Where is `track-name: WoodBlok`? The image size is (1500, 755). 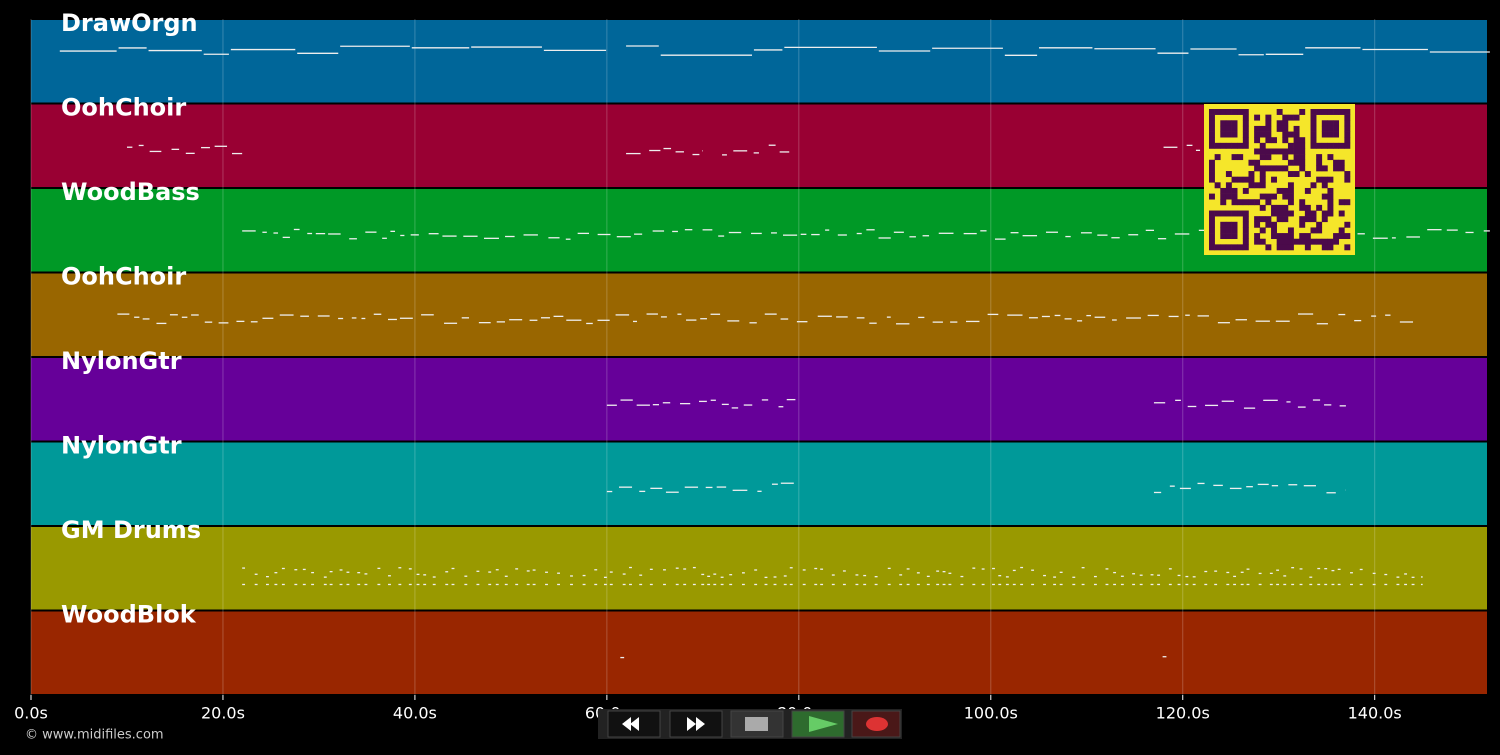 track-name: WoodBlok is located at coordinates (129, 615).